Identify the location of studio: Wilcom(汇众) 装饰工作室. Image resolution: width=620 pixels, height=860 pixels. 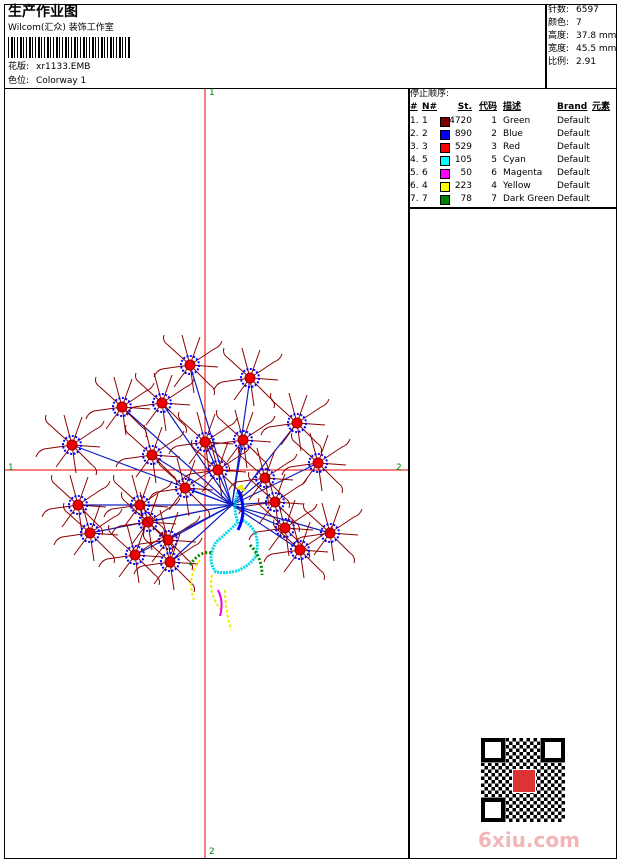
(61, 28).